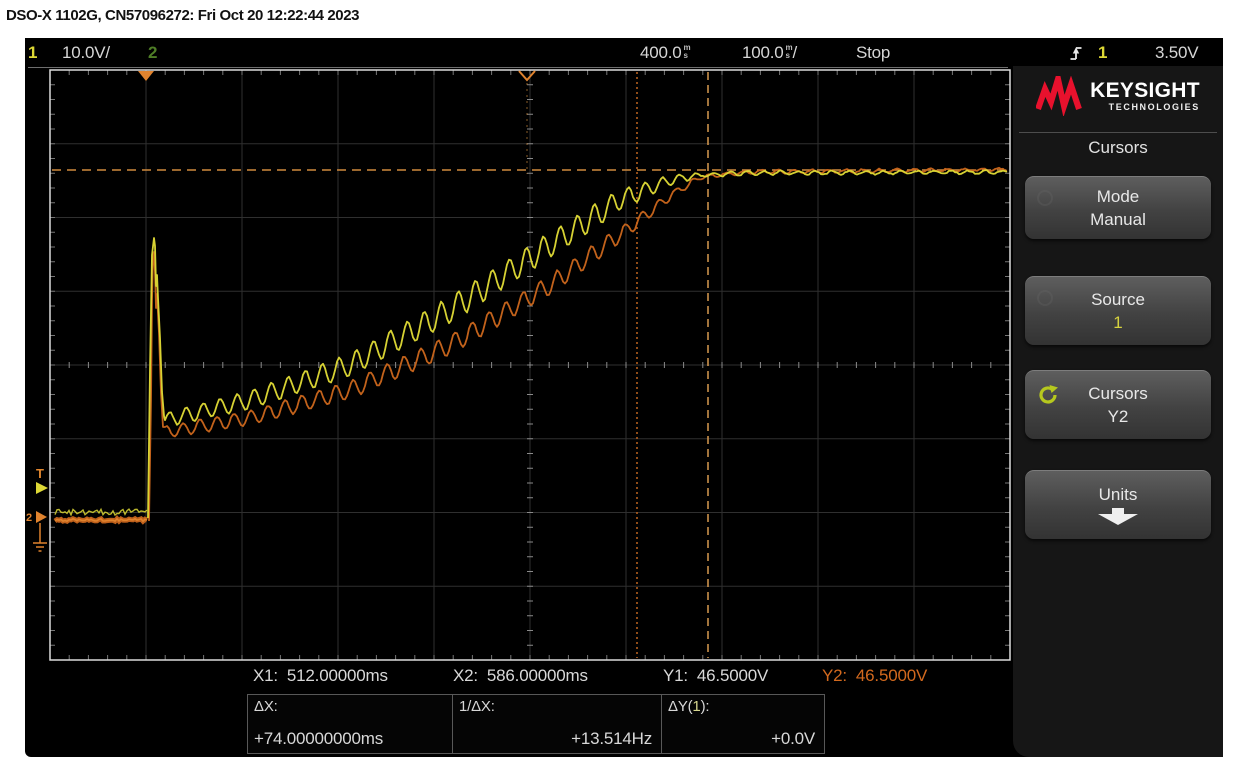  Describe the element at coordinates (1118, 310) in the screenshot. I see `source-button: Source 1` at that location.